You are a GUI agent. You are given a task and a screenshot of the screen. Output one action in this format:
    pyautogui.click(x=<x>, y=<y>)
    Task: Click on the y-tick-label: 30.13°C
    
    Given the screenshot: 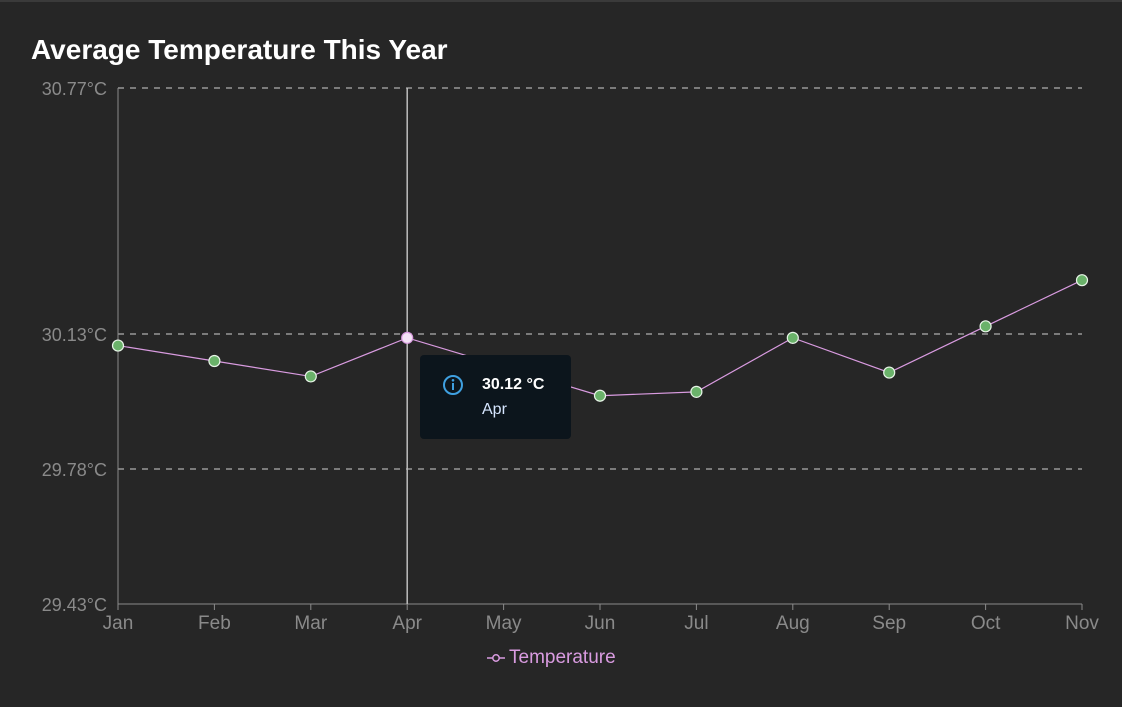 What is the action you would take?
    pyautogui.click(x=74, y=335)
    